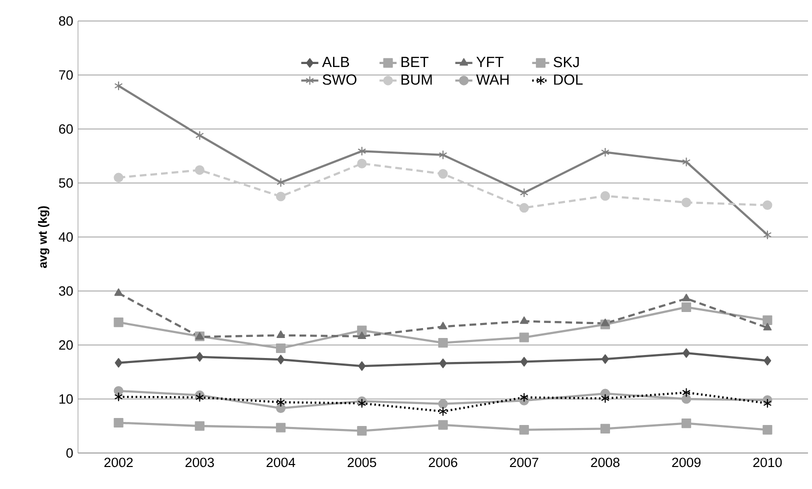 The width and height of the screenshot is (812, 489). Describe the element at coordinates (524, 463) in the screenshot. I see `x-tick-label: 2007` at that location.